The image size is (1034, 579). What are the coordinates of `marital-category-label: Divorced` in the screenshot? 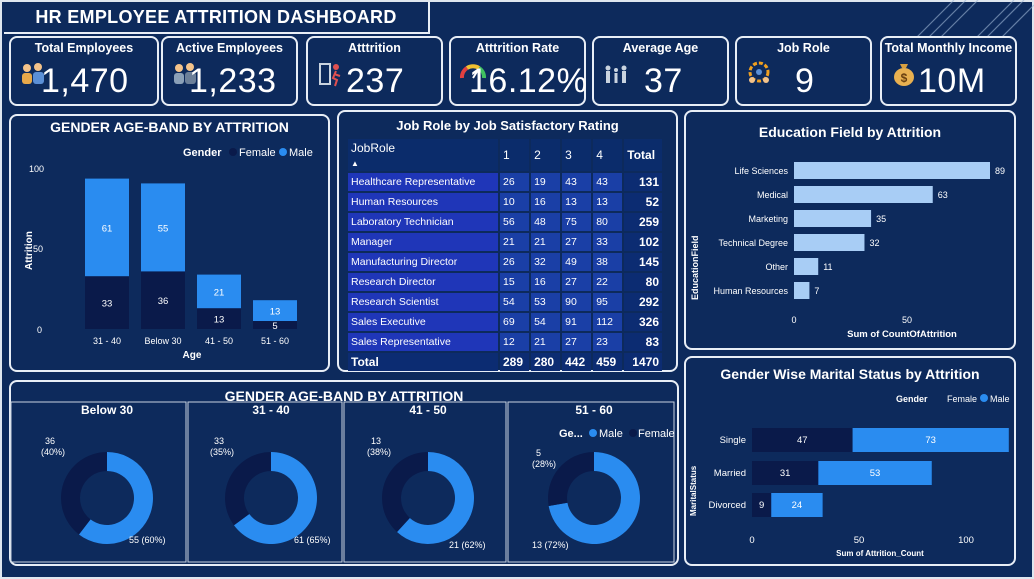 It's located at (728, 505).